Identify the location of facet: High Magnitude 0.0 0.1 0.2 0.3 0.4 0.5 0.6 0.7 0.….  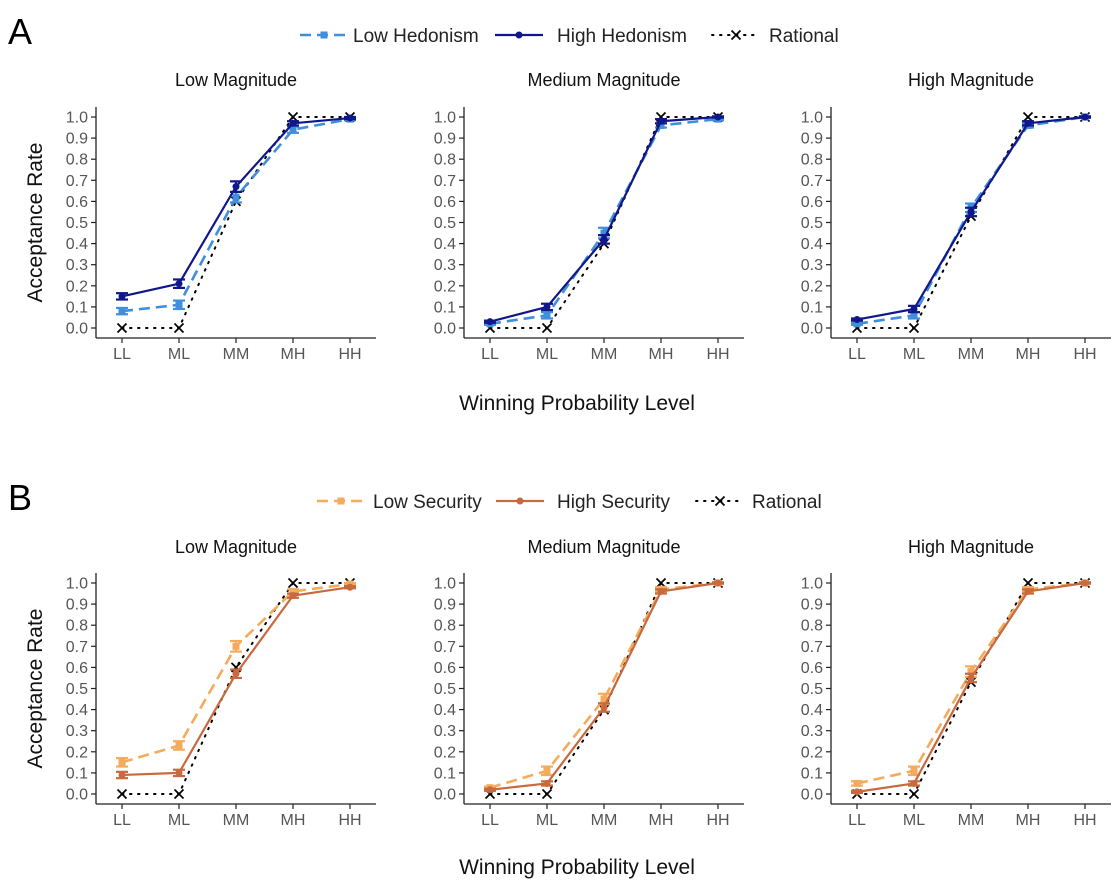
(956, 683).